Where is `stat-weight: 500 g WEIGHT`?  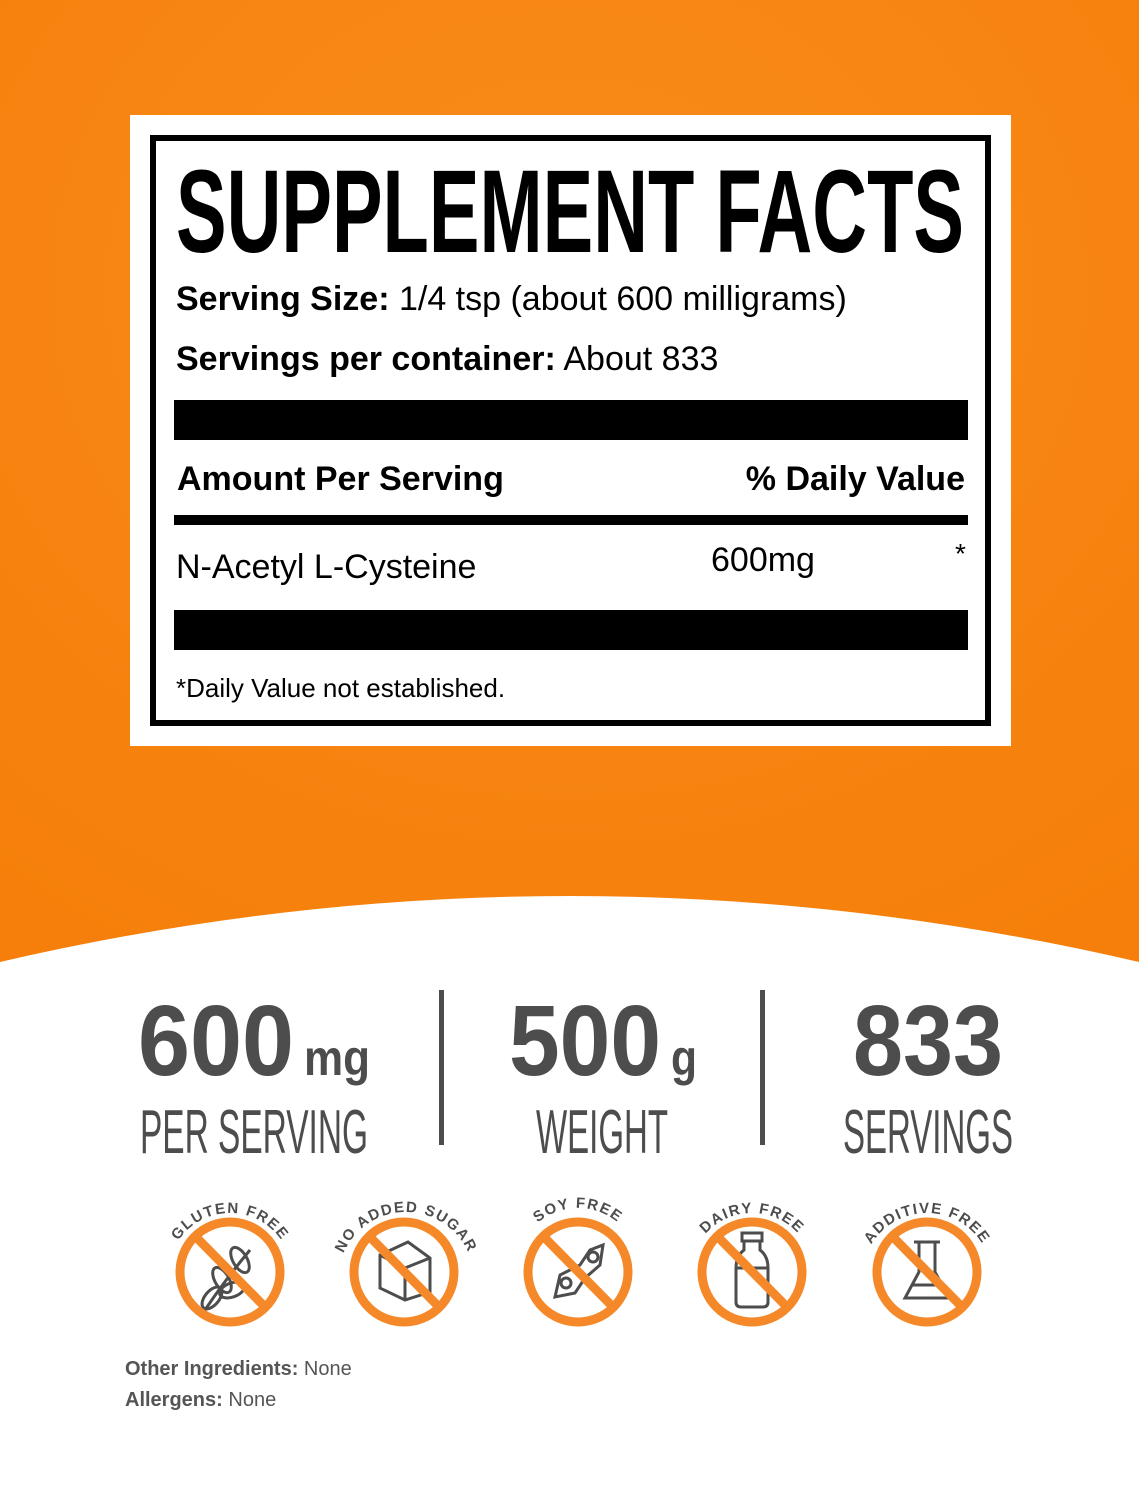
stat-weight: 500 g WEIGHT is located at coordinates (603, 1076).